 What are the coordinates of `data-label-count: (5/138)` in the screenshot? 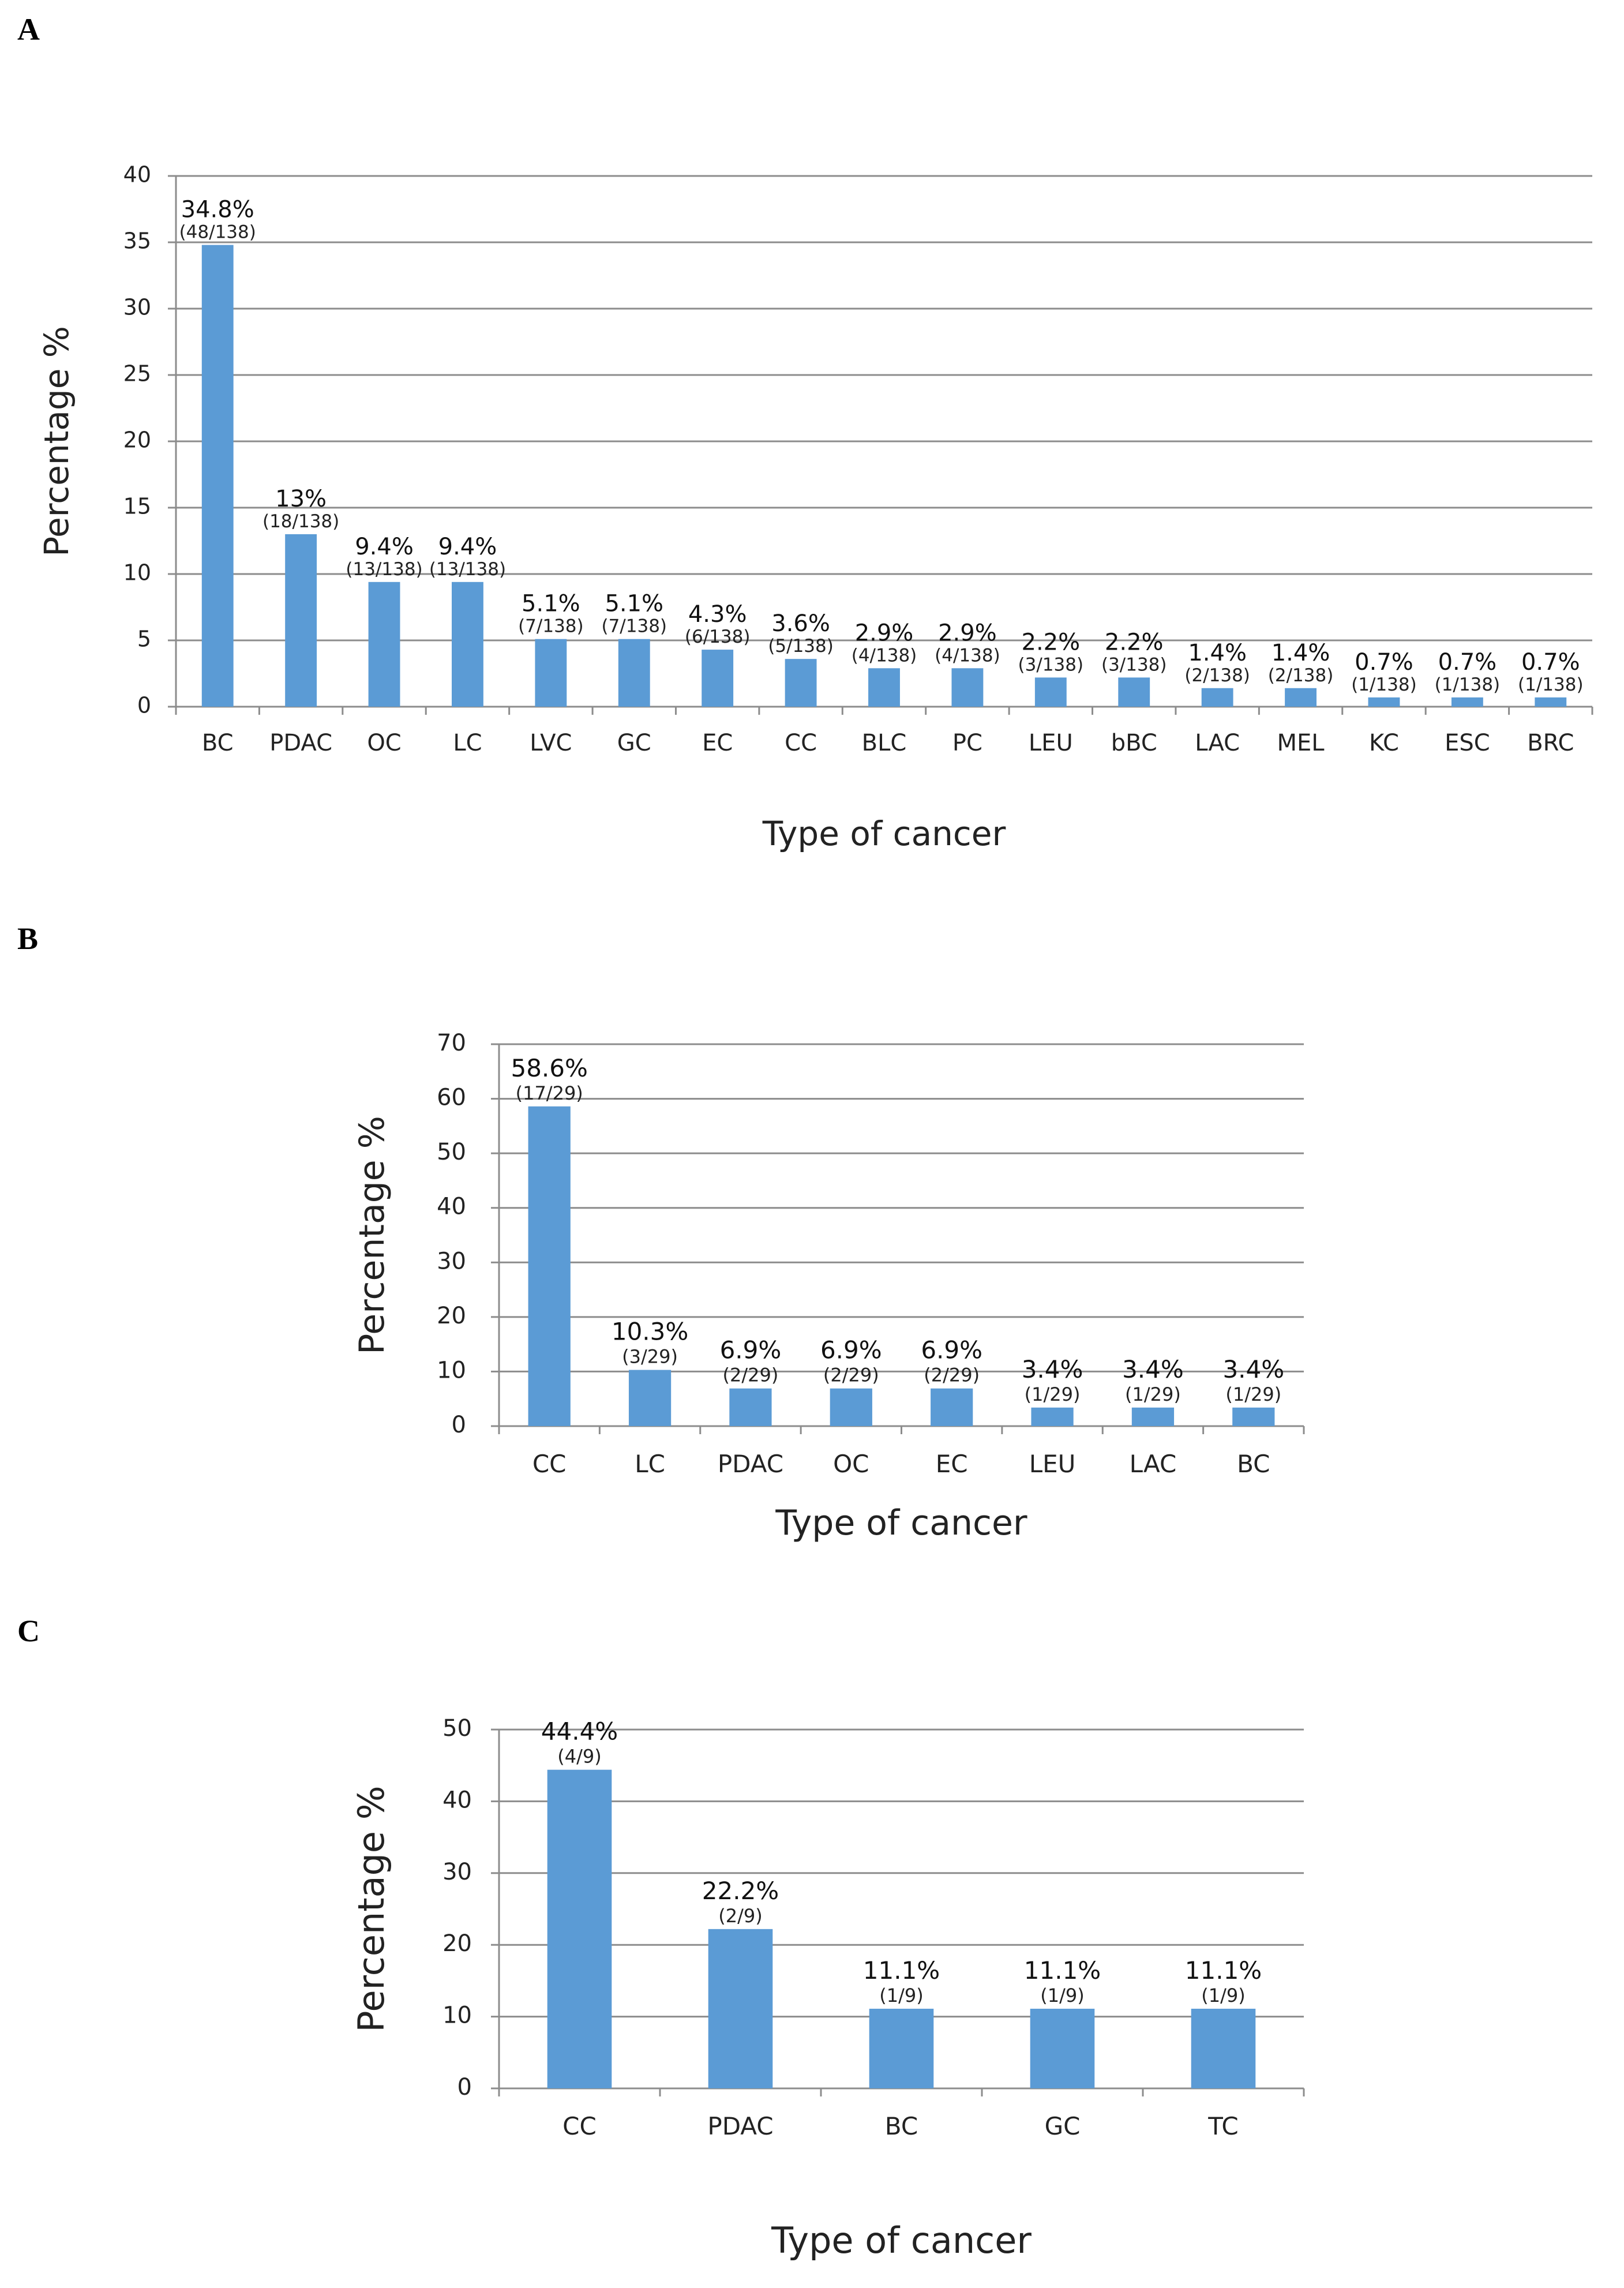 It's located at (801, 646).